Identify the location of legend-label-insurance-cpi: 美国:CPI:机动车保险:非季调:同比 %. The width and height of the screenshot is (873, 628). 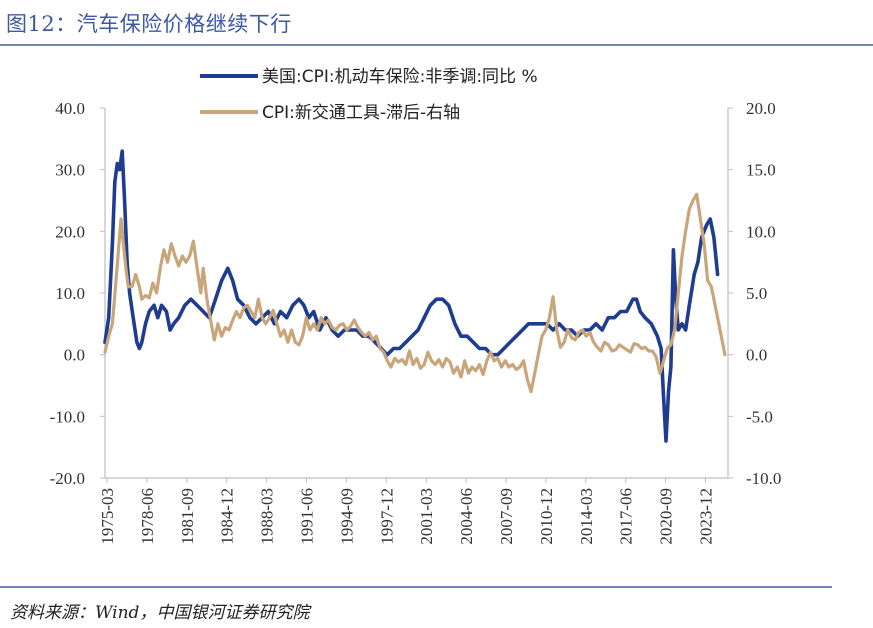
(400, 77).